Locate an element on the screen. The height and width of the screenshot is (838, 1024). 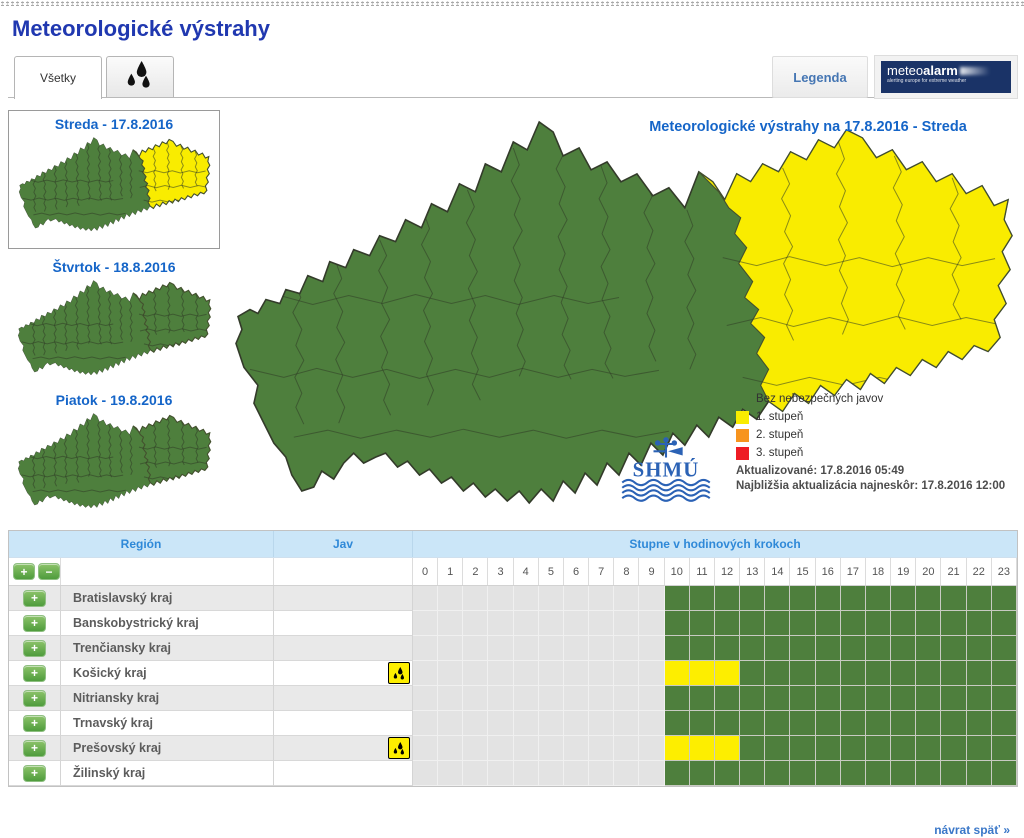
table-row: + Nitriansky kraj is located at coordinates (513, 698).